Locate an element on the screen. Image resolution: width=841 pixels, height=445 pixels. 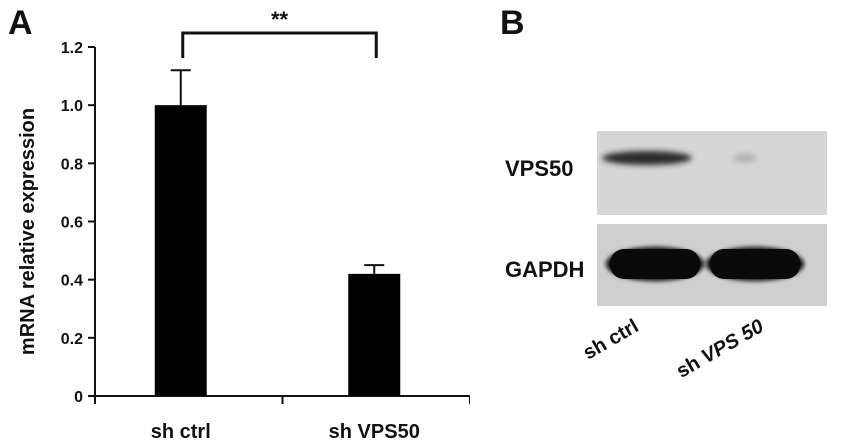
y-tick-label: 0.6 is located at coordinates (72, 223).